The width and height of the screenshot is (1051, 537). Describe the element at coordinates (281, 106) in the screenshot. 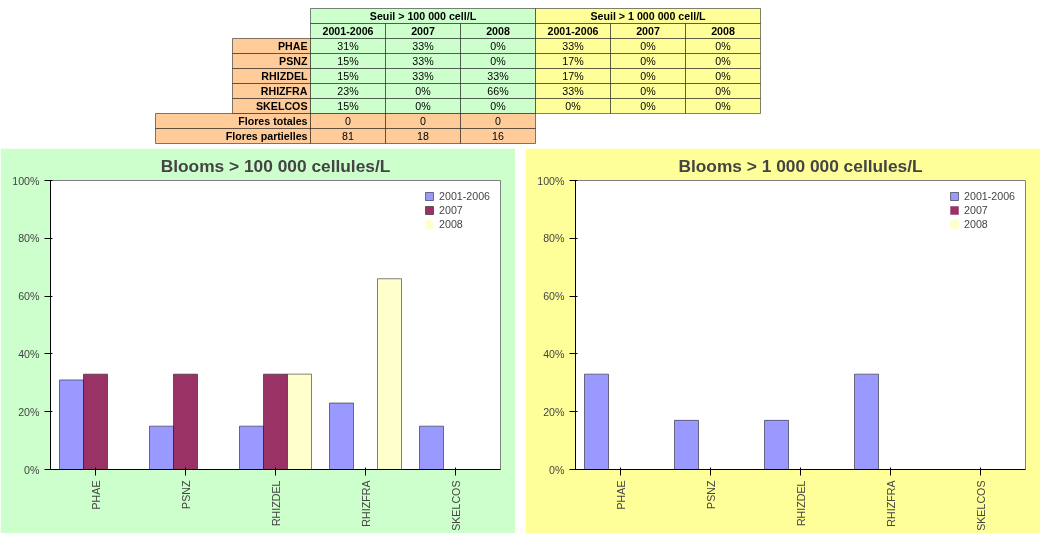

I see `category-label: SKELCOS` at that location.